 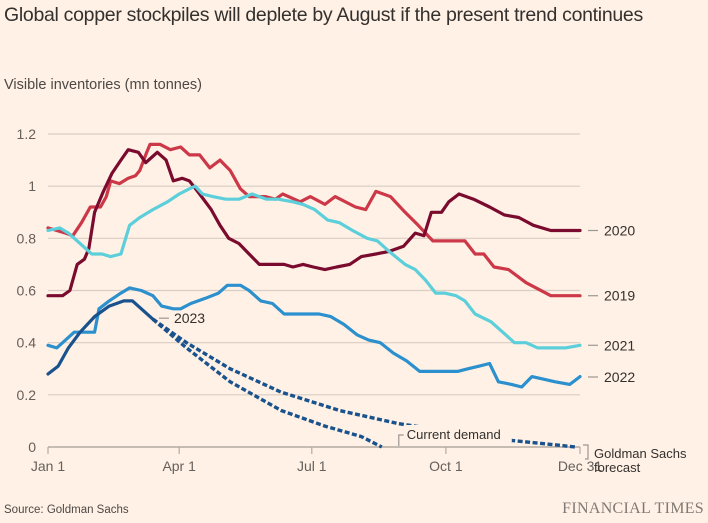 What do you see at coordinates (633, 508) in the screenshot?
I see `publisher-logo: FINANCIAL TIMES` at bounding box center [633, 508].